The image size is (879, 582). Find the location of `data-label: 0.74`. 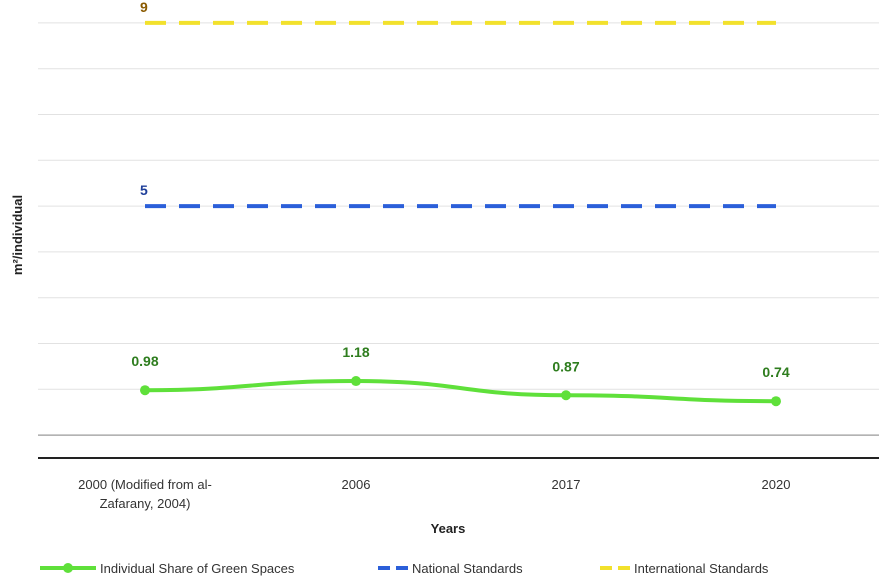

data-label: 0.74 is located at coordinates (775, 372).